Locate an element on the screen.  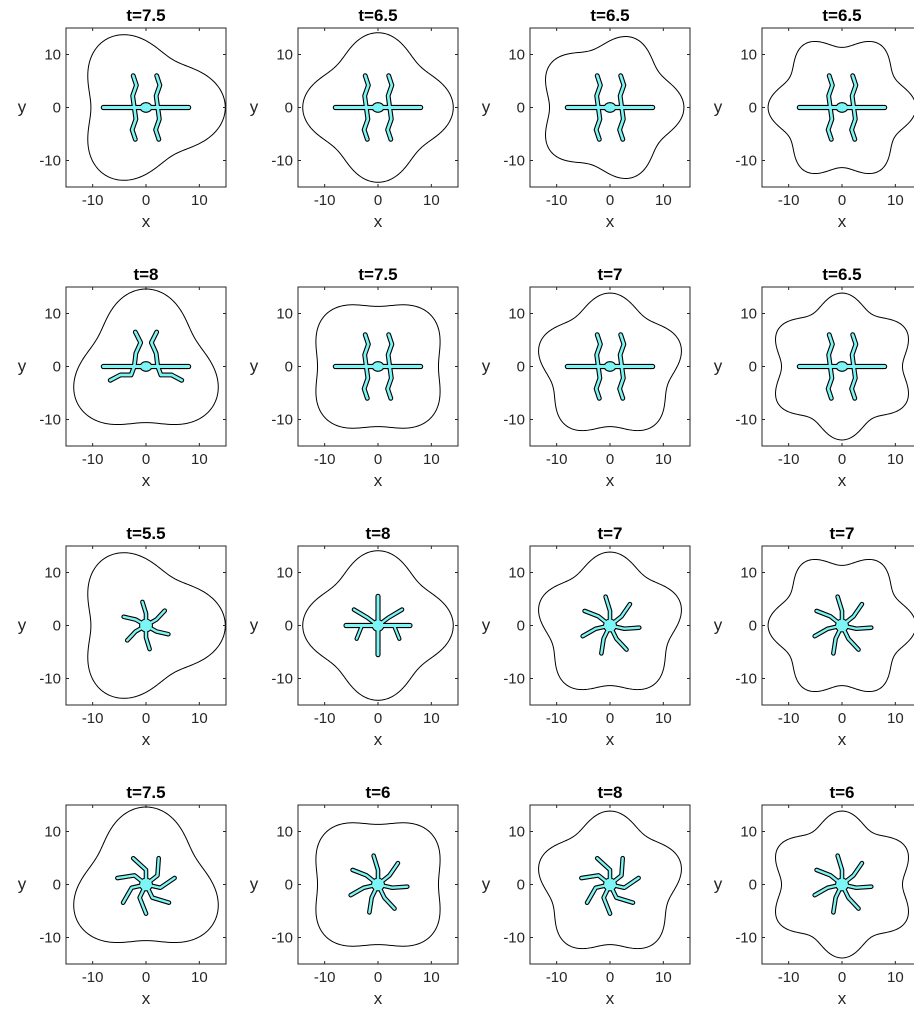
panel-title: t=6 is located at coordinates (841, 792).